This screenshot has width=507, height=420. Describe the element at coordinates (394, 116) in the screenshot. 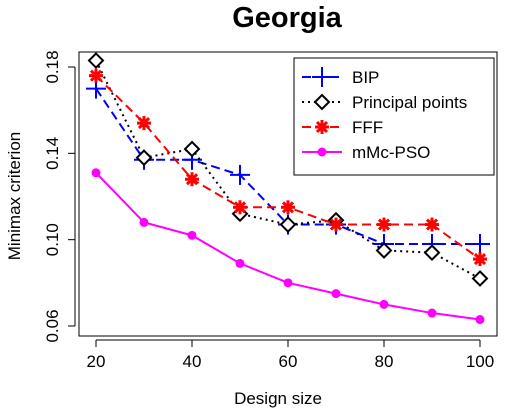

I see `legend: BIP Principal points FFF mMc-PSO` at that location.